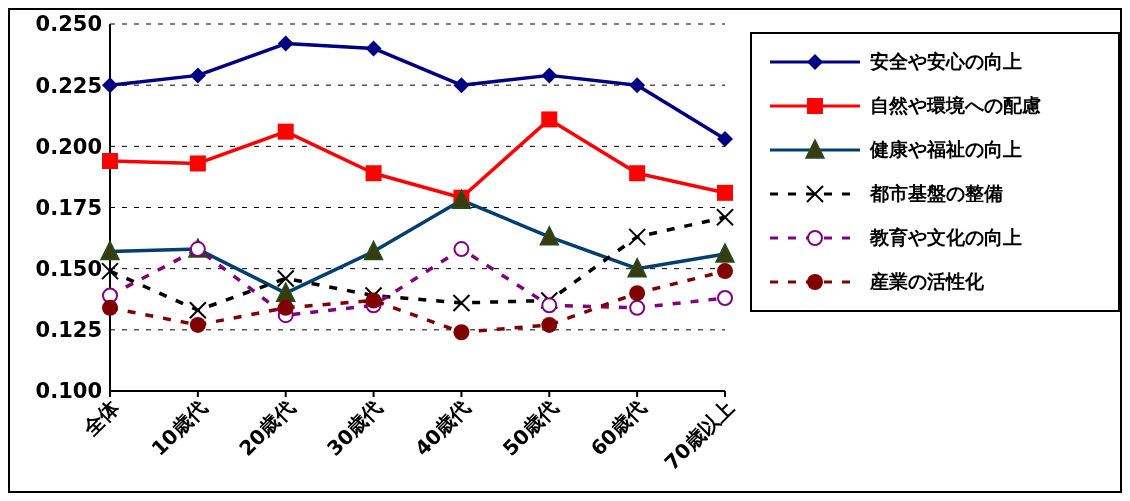  What do you see at coordinates (68, 207) in the screenshot?
I see `y-tick-label: 0.175` at bounding box center [68, 207].